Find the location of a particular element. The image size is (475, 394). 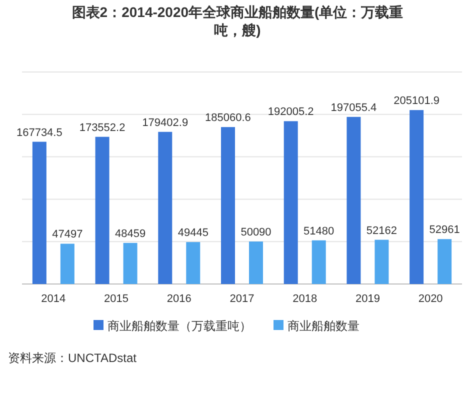

legend-label: 商业船舶数量 is located at coordinates (324, 326).